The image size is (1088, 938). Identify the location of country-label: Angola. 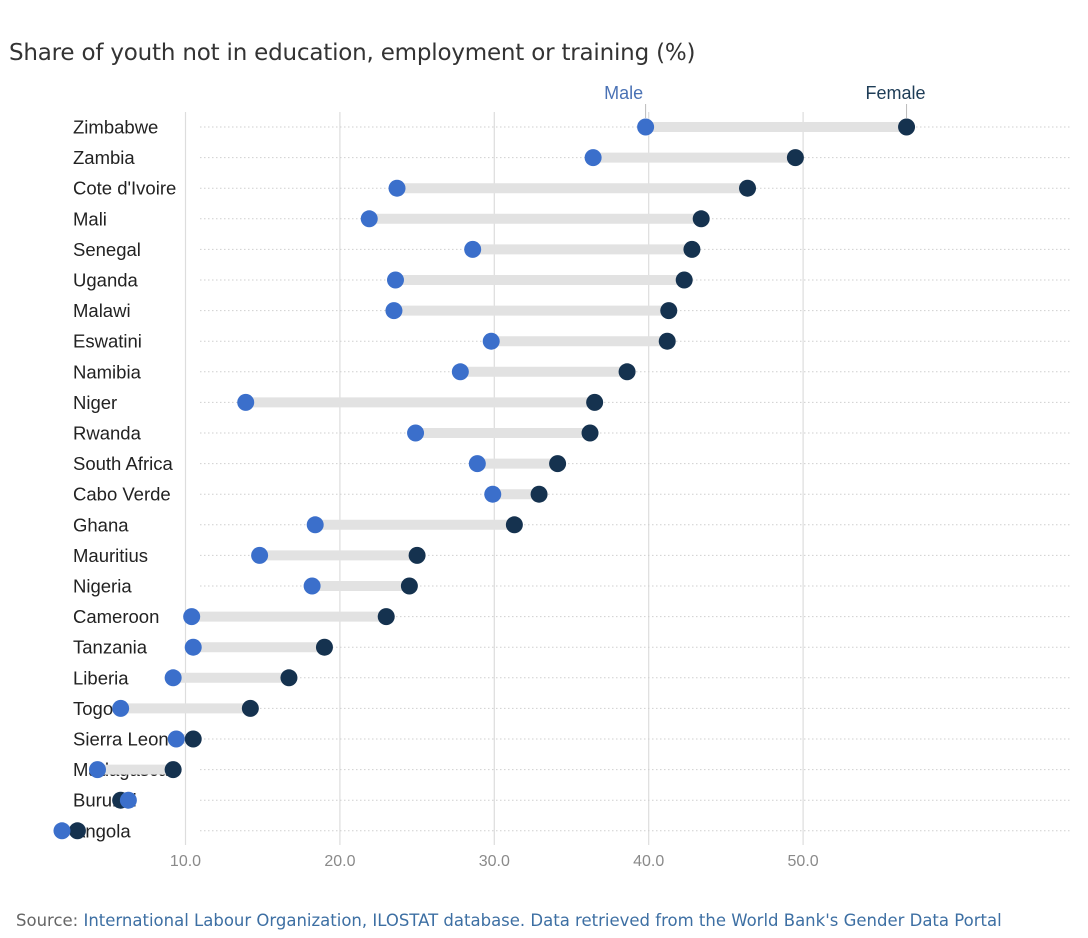
(102, 830).